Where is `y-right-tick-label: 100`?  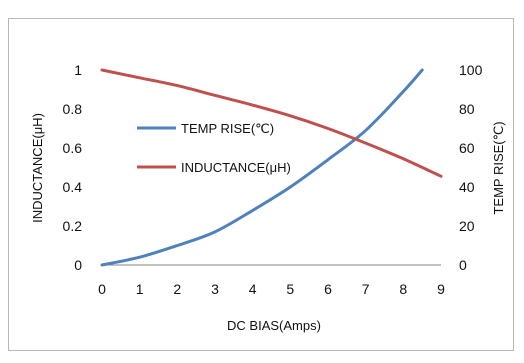
y-right-tick-label: 100 is located at coordinates (471, 70).